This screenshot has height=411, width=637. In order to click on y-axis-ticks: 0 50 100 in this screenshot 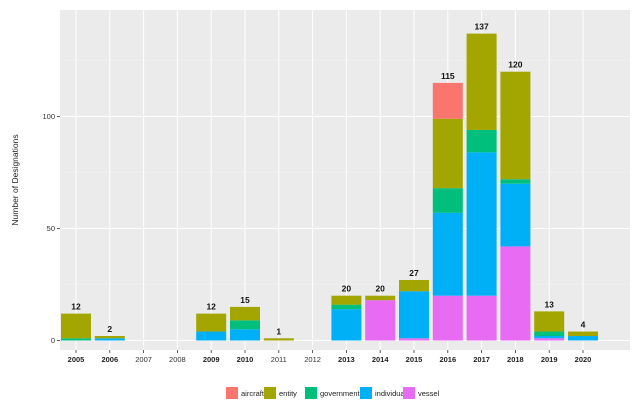, I will do `click(51, 228)`.